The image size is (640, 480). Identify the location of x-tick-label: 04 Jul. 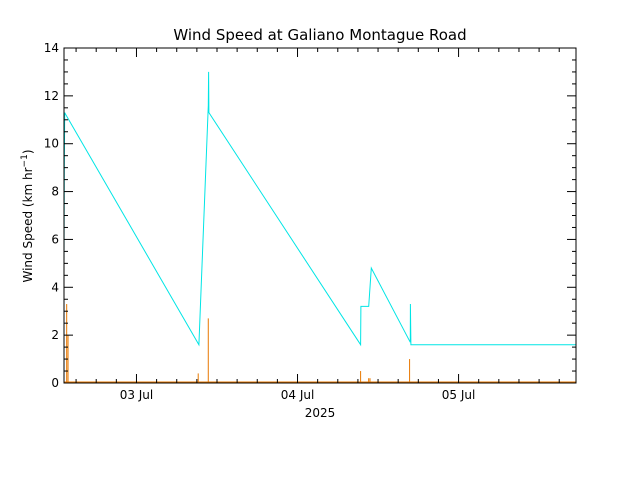
(298, 395).